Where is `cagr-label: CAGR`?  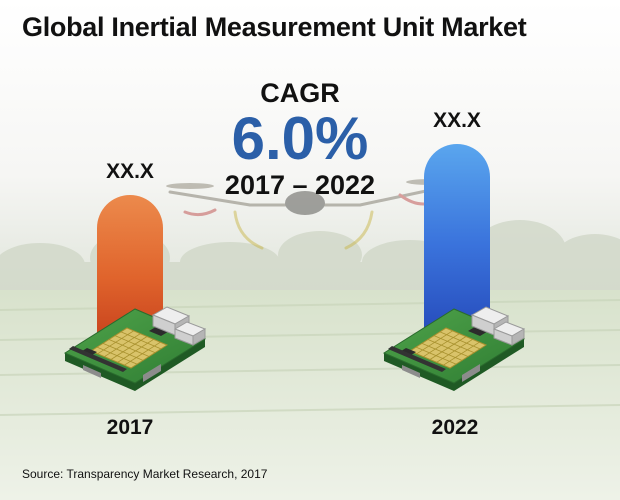 cagr-label: CAGR is located at coordinates (300, 93).